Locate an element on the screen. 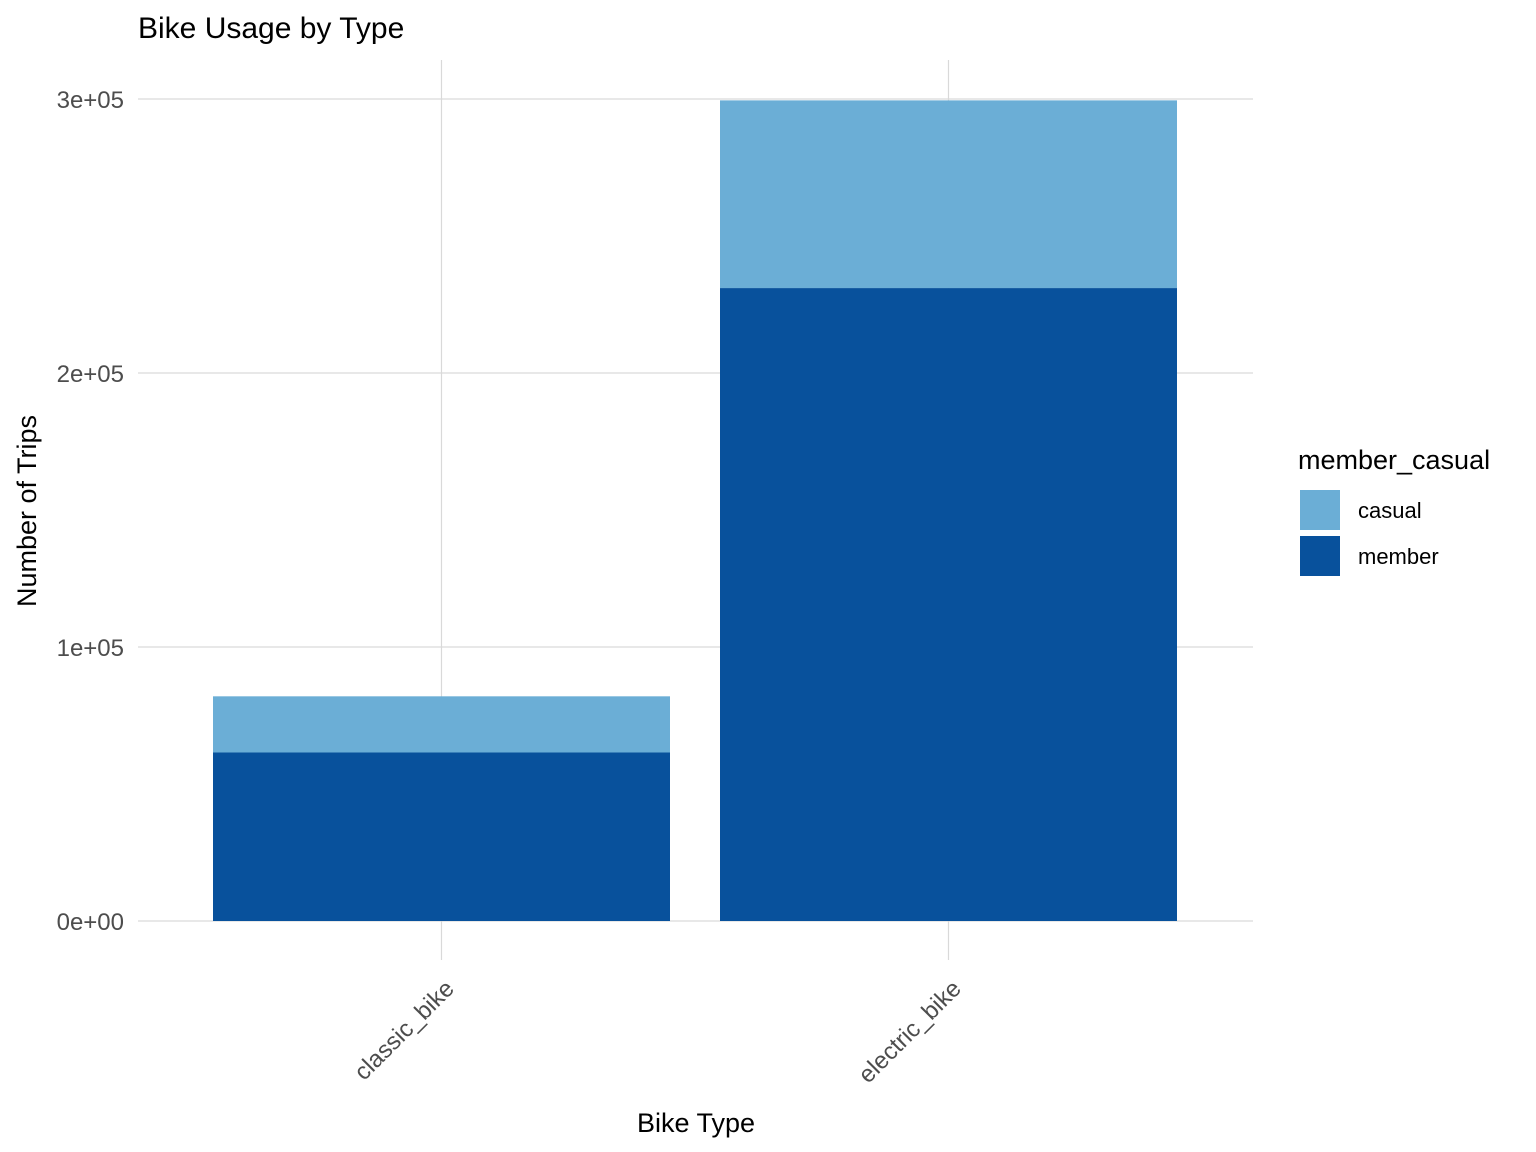  legend: member_casual casual member is located at coordinates (1394, 511).